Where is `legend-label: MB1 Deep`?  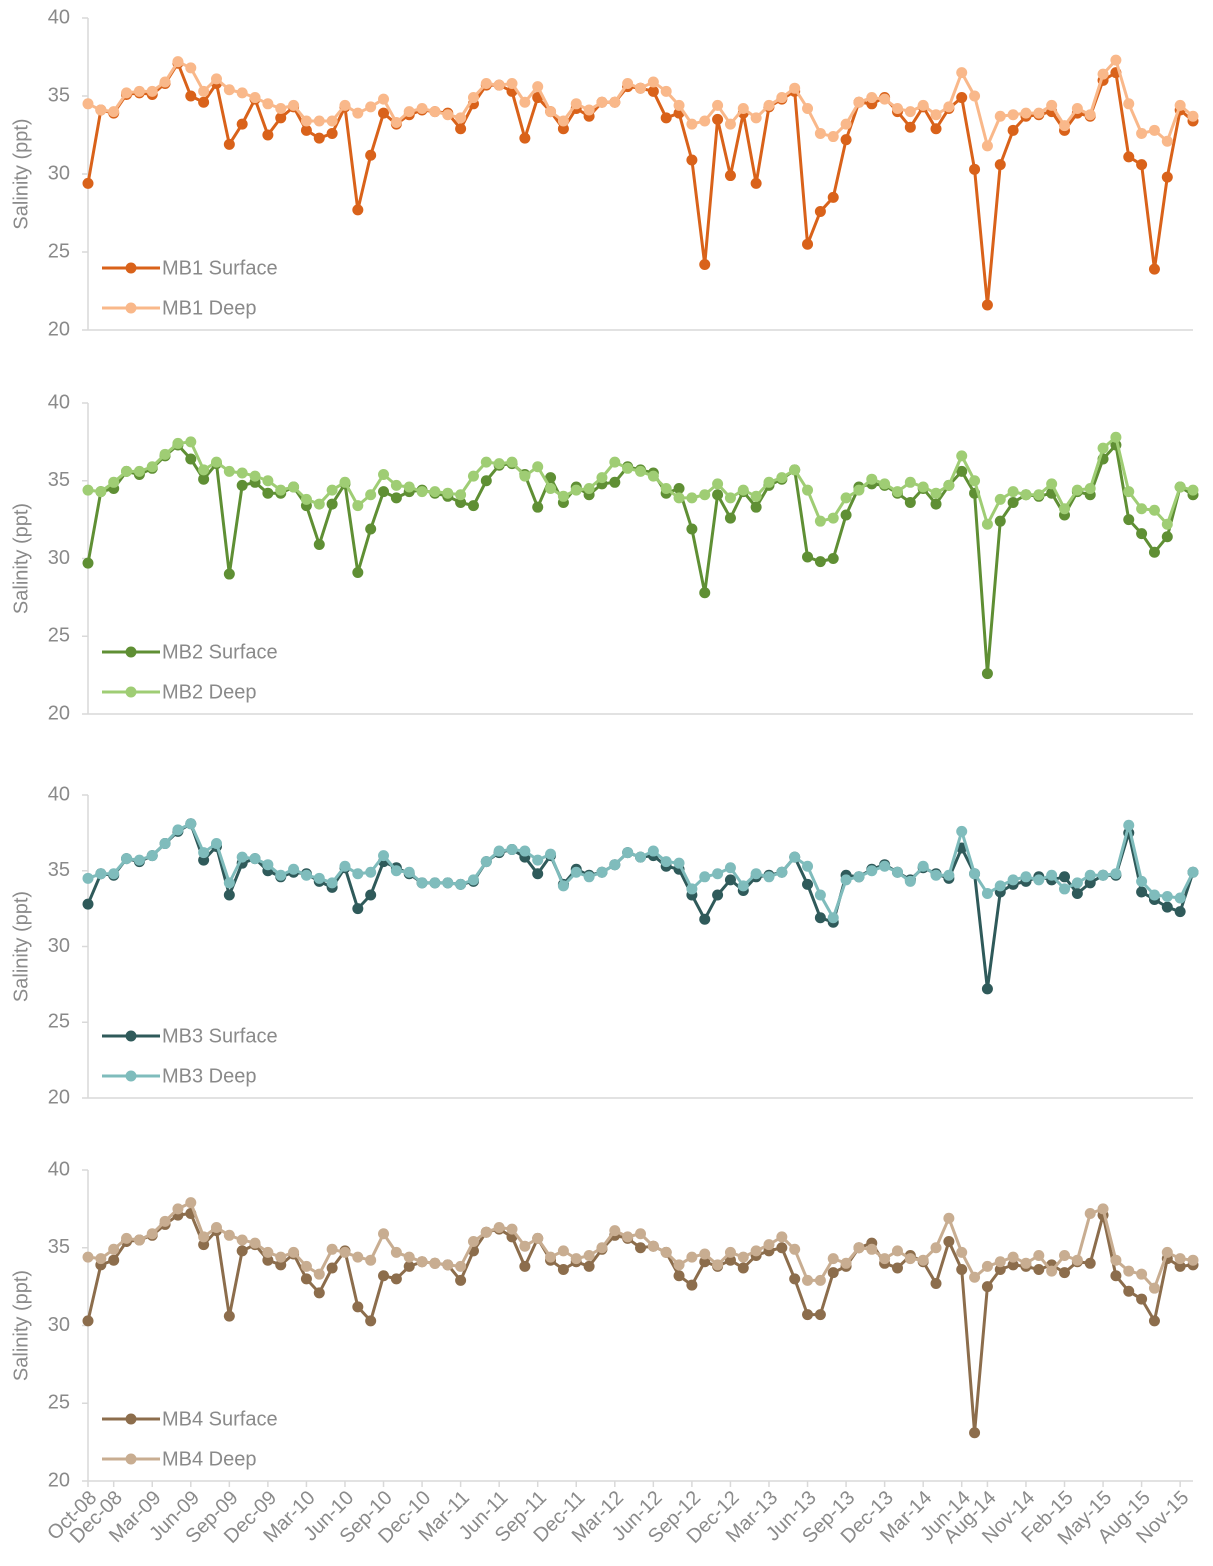
legend-label: MB1 Deep is located at coordinates (209, 308).